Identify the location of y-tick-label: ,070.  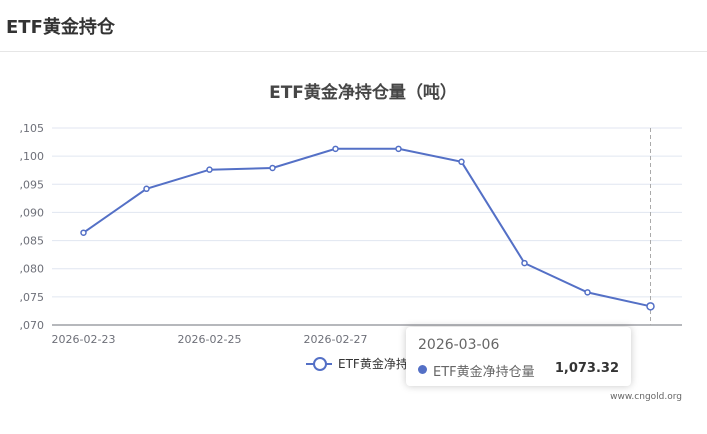
(32, 325).